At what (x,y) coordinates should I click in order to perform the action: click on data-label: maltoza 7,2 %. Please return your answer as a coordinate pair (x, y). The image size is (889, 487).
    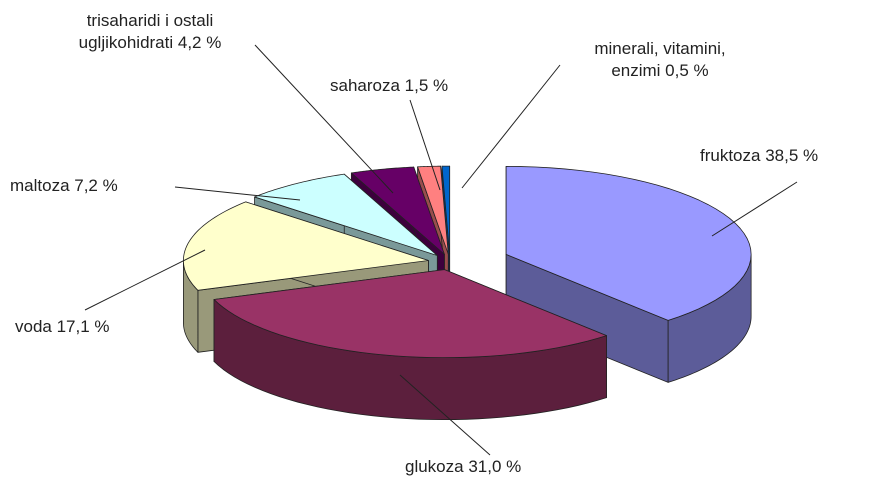
    Looking at the image, I should click on (64, 185).